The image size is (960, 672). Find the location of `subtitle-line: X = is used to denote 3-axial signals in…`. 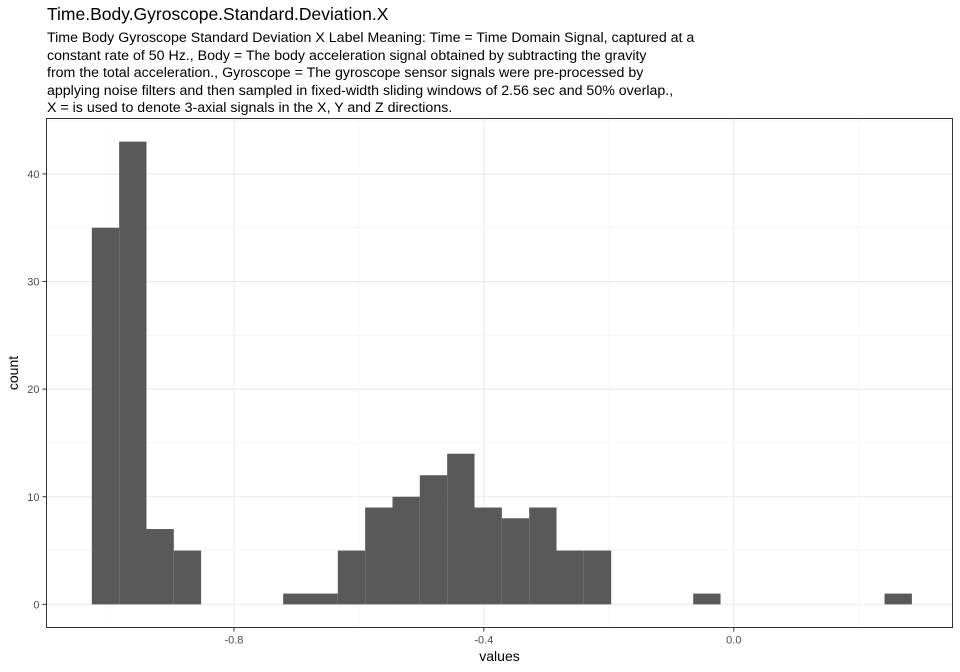

subtitle-line: X = is used to denote 3-axial signals in… is located at coordinates (250, 108).